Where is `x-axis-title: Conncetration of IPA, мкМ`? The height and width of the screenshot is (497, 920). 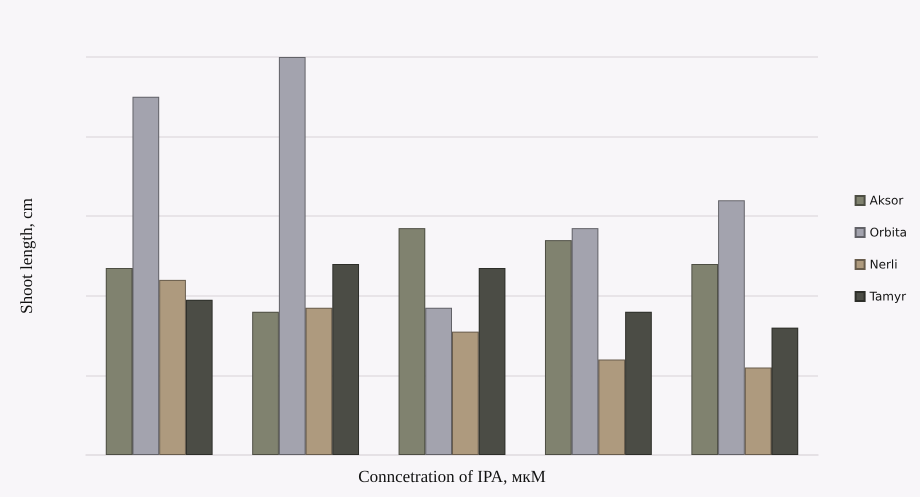 x-axis-title: Conncetration of IPA, мкМ is located at coordinates (452, 476).